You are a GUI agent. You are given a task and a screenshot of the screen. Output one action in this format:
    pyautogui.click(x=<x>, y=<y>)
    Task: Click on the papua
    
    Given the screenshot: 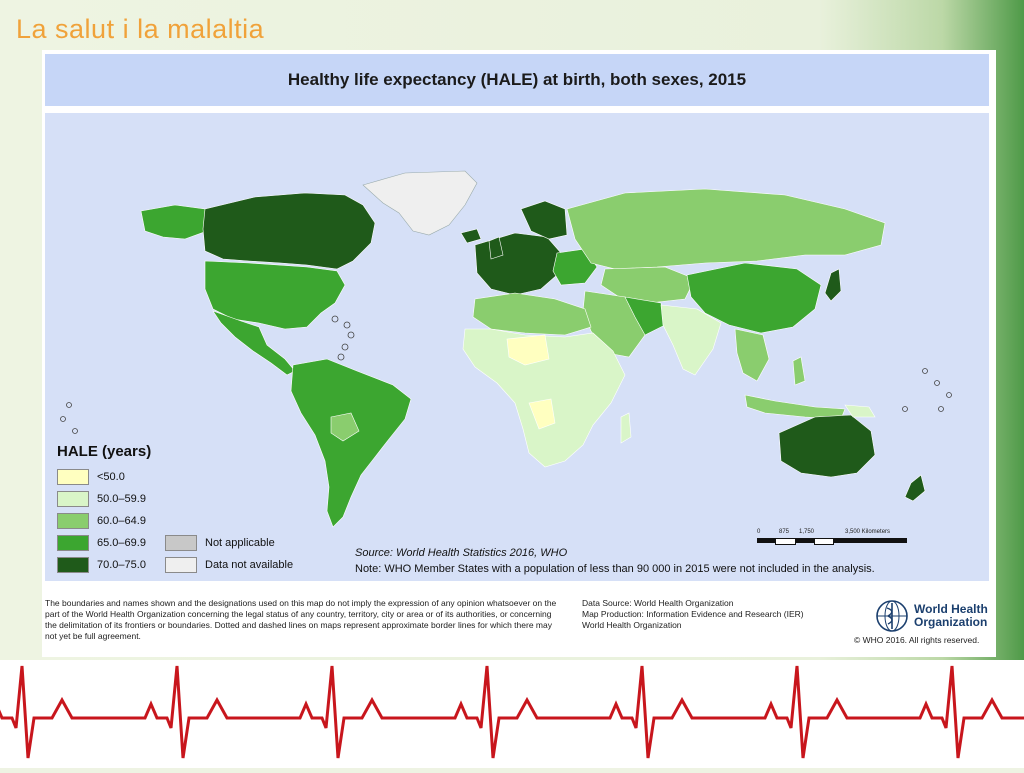 What is the action you would take?
    pyautogui.click(x=860, y=411)
    